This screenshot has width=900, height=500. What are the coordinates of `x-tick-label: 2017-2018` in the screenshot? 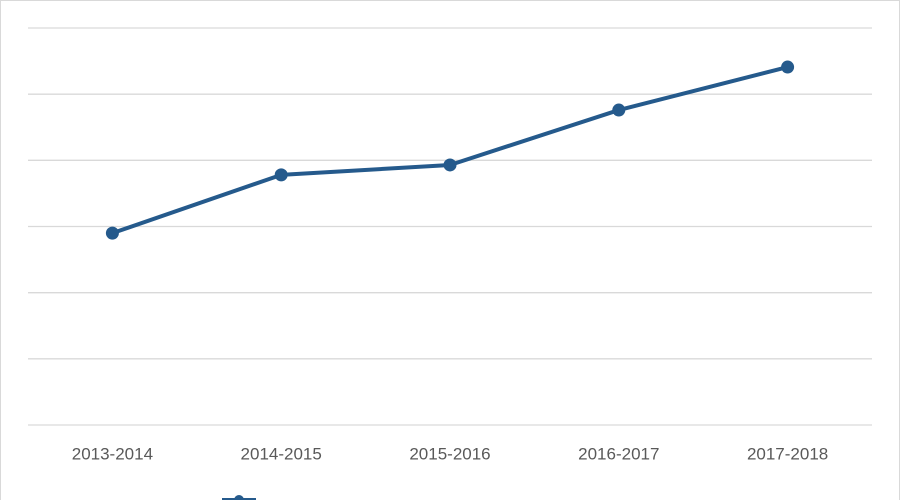 It's located at (787, 453).